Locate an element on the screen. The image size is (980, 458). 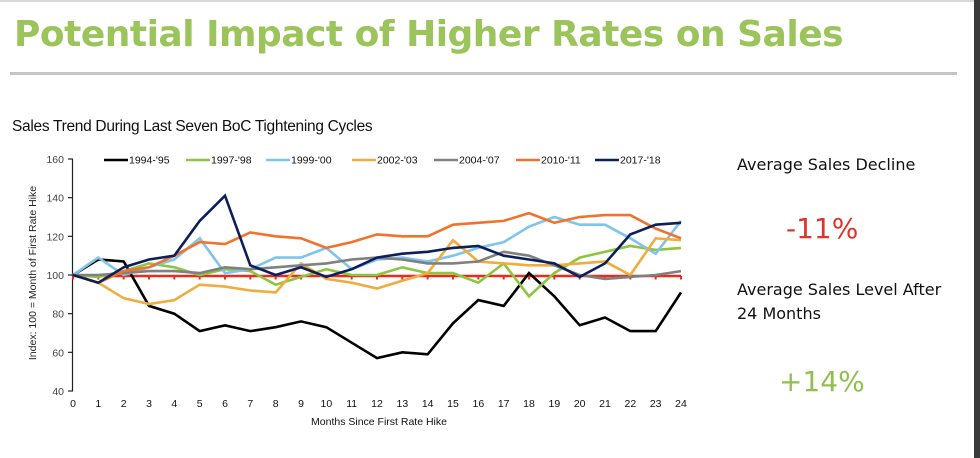
x-tick-label: 11 is located at coordinates (351, 404).